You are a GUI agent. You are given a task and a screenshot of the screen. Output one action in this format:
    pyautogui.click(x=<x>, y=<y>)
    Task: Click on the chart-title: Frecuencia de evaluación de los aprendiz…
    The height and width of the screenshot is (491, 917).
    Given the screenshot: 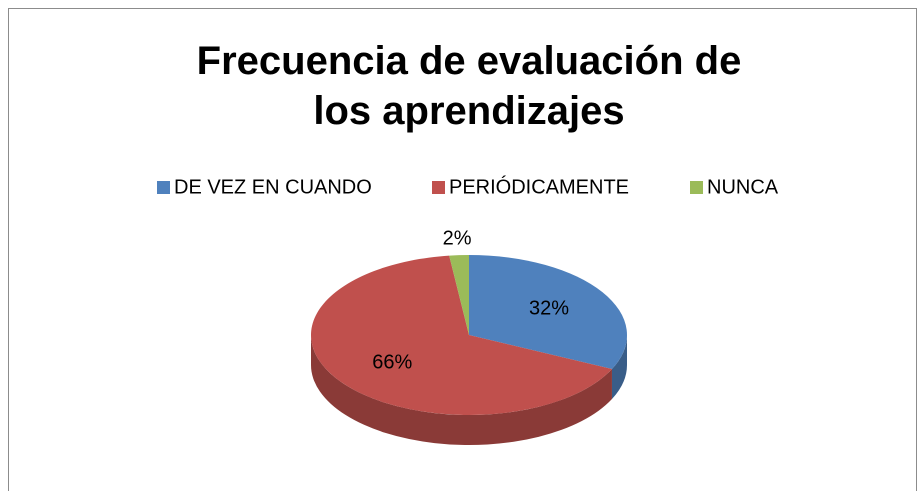 What is the action you would take?
    pyautogui.click(x=469, y=86)
    